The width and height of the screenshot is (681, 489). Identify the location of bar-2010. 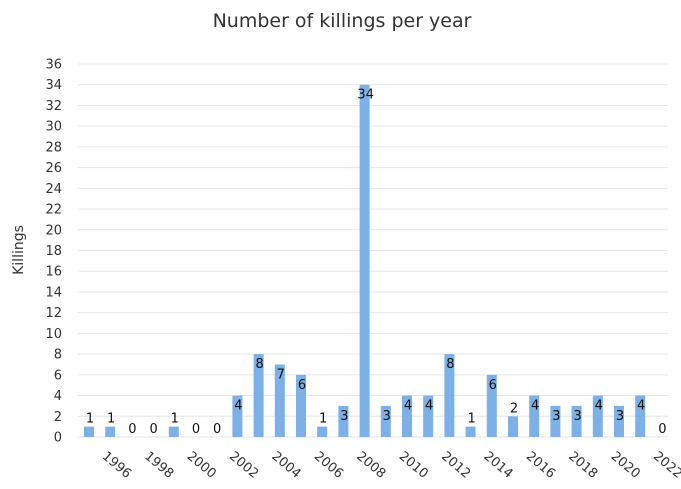
(407, 416).